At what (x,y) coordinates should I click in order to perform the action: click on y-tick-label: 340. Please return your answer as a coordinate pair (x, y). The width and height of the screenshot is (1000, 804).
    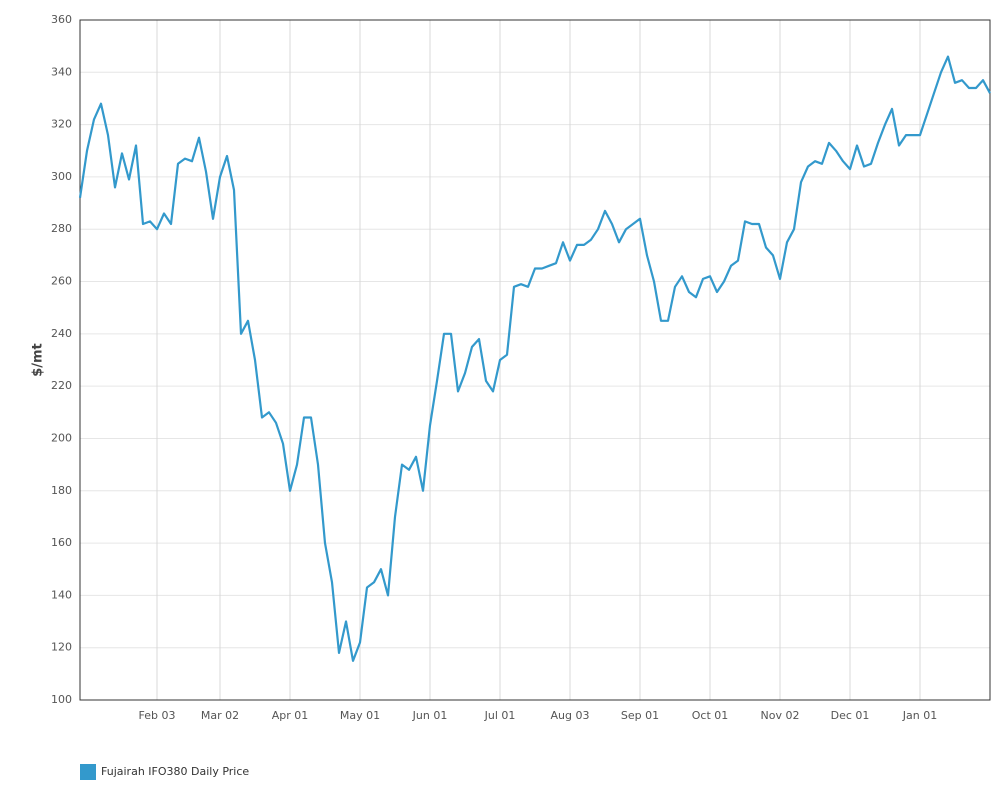
    Looking at the image, I should click on (61, 71).